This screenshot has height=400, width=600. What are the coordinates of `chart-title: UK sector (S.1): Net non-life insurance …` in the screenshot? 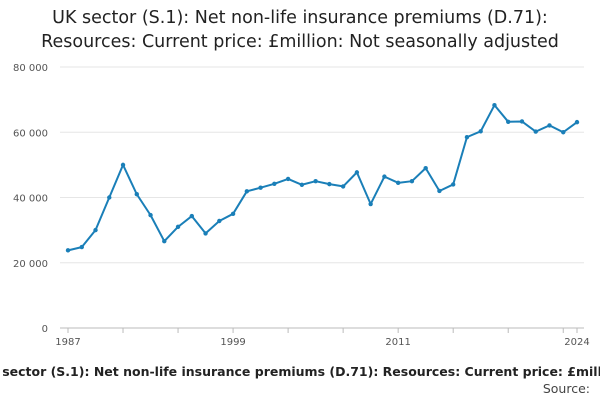 It's located at (300, 30).